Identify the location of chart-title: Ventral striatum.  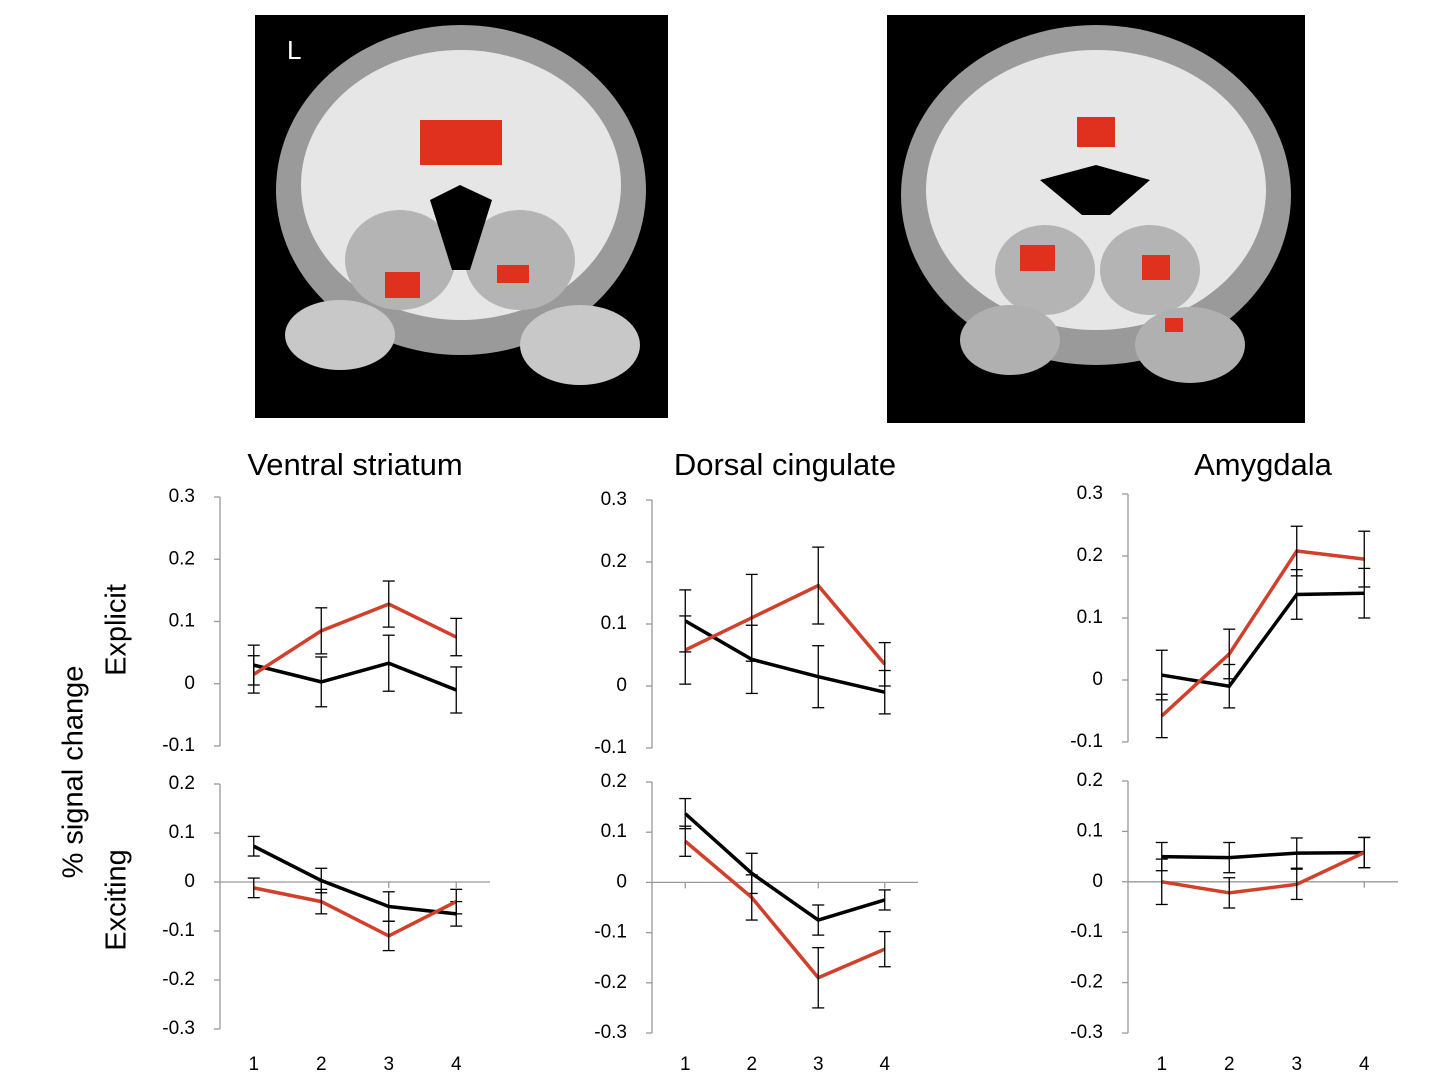
(354, 464).